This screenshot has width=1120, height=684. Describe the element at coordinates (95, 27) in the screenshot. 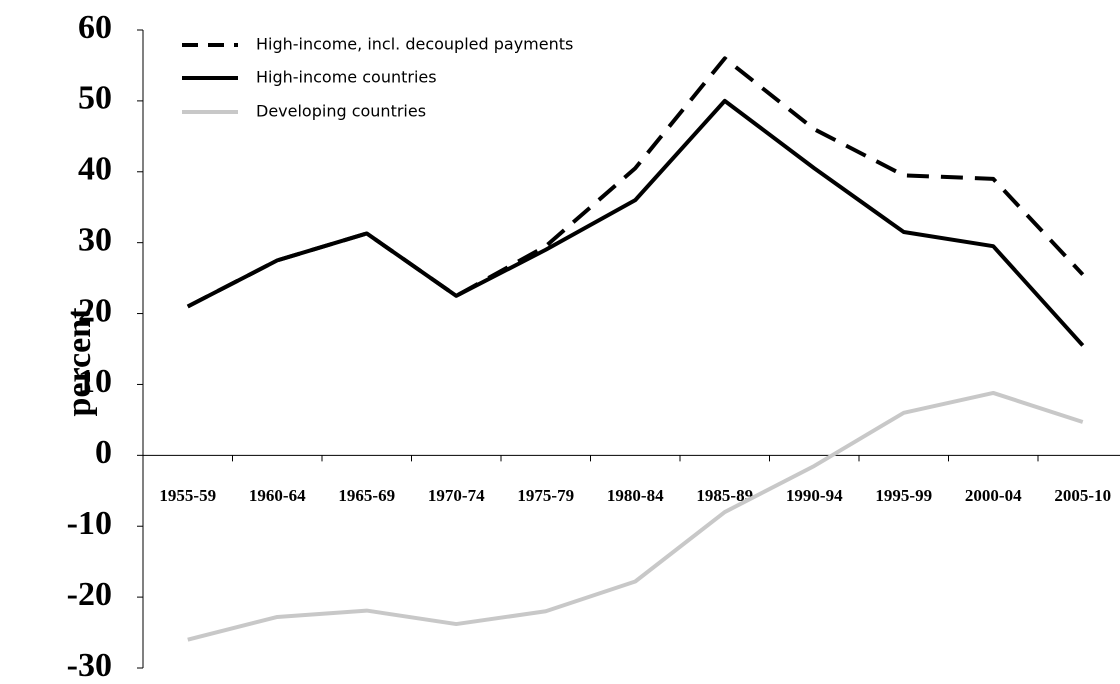

I see `y-tick-label: 60` at that location.